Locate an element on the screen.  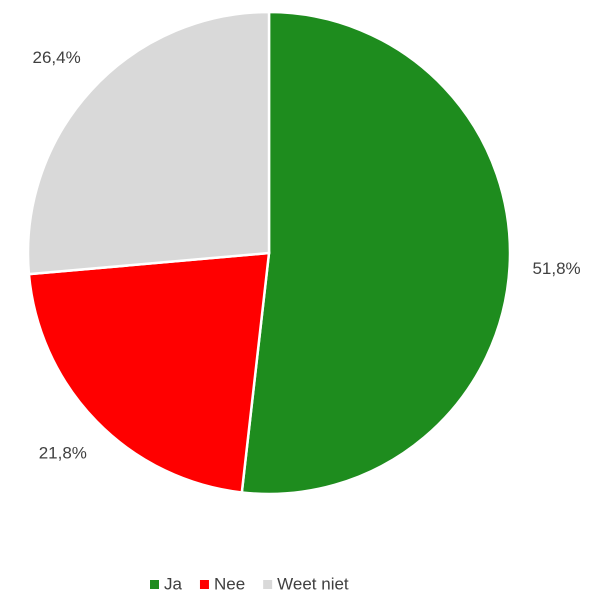
data-label: 21,8% is located at coordinates (63, 453).